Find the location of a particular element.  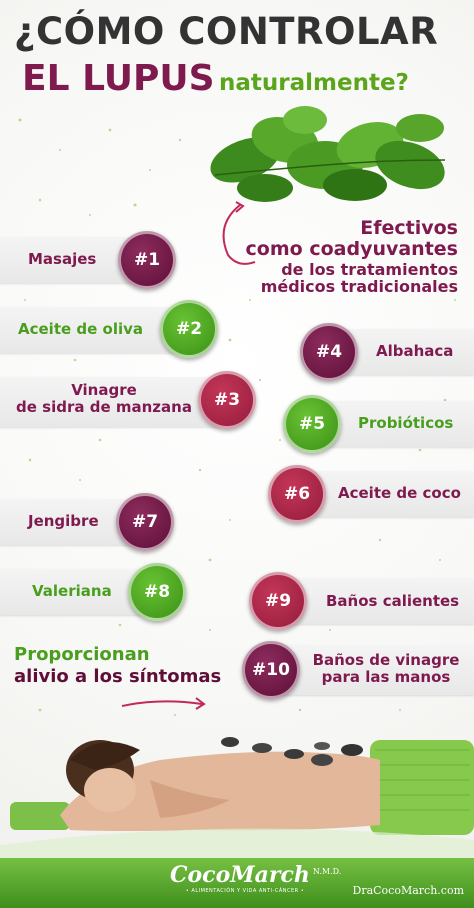

item-9-badge: #9 is located at coordinates (278, 601).